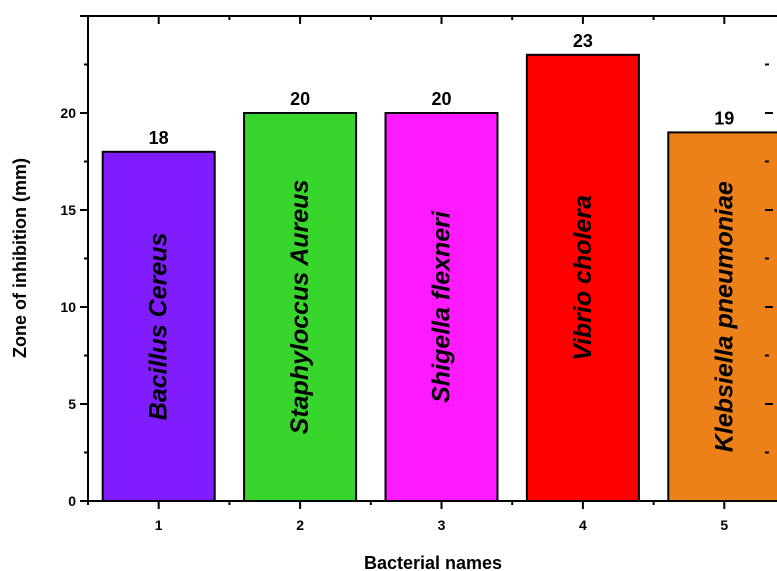 This screenshot has height=571, width=777. Describe the element at coordinates (159, 525) in the screenshot. I see `x-tick-label: 1` at that location.